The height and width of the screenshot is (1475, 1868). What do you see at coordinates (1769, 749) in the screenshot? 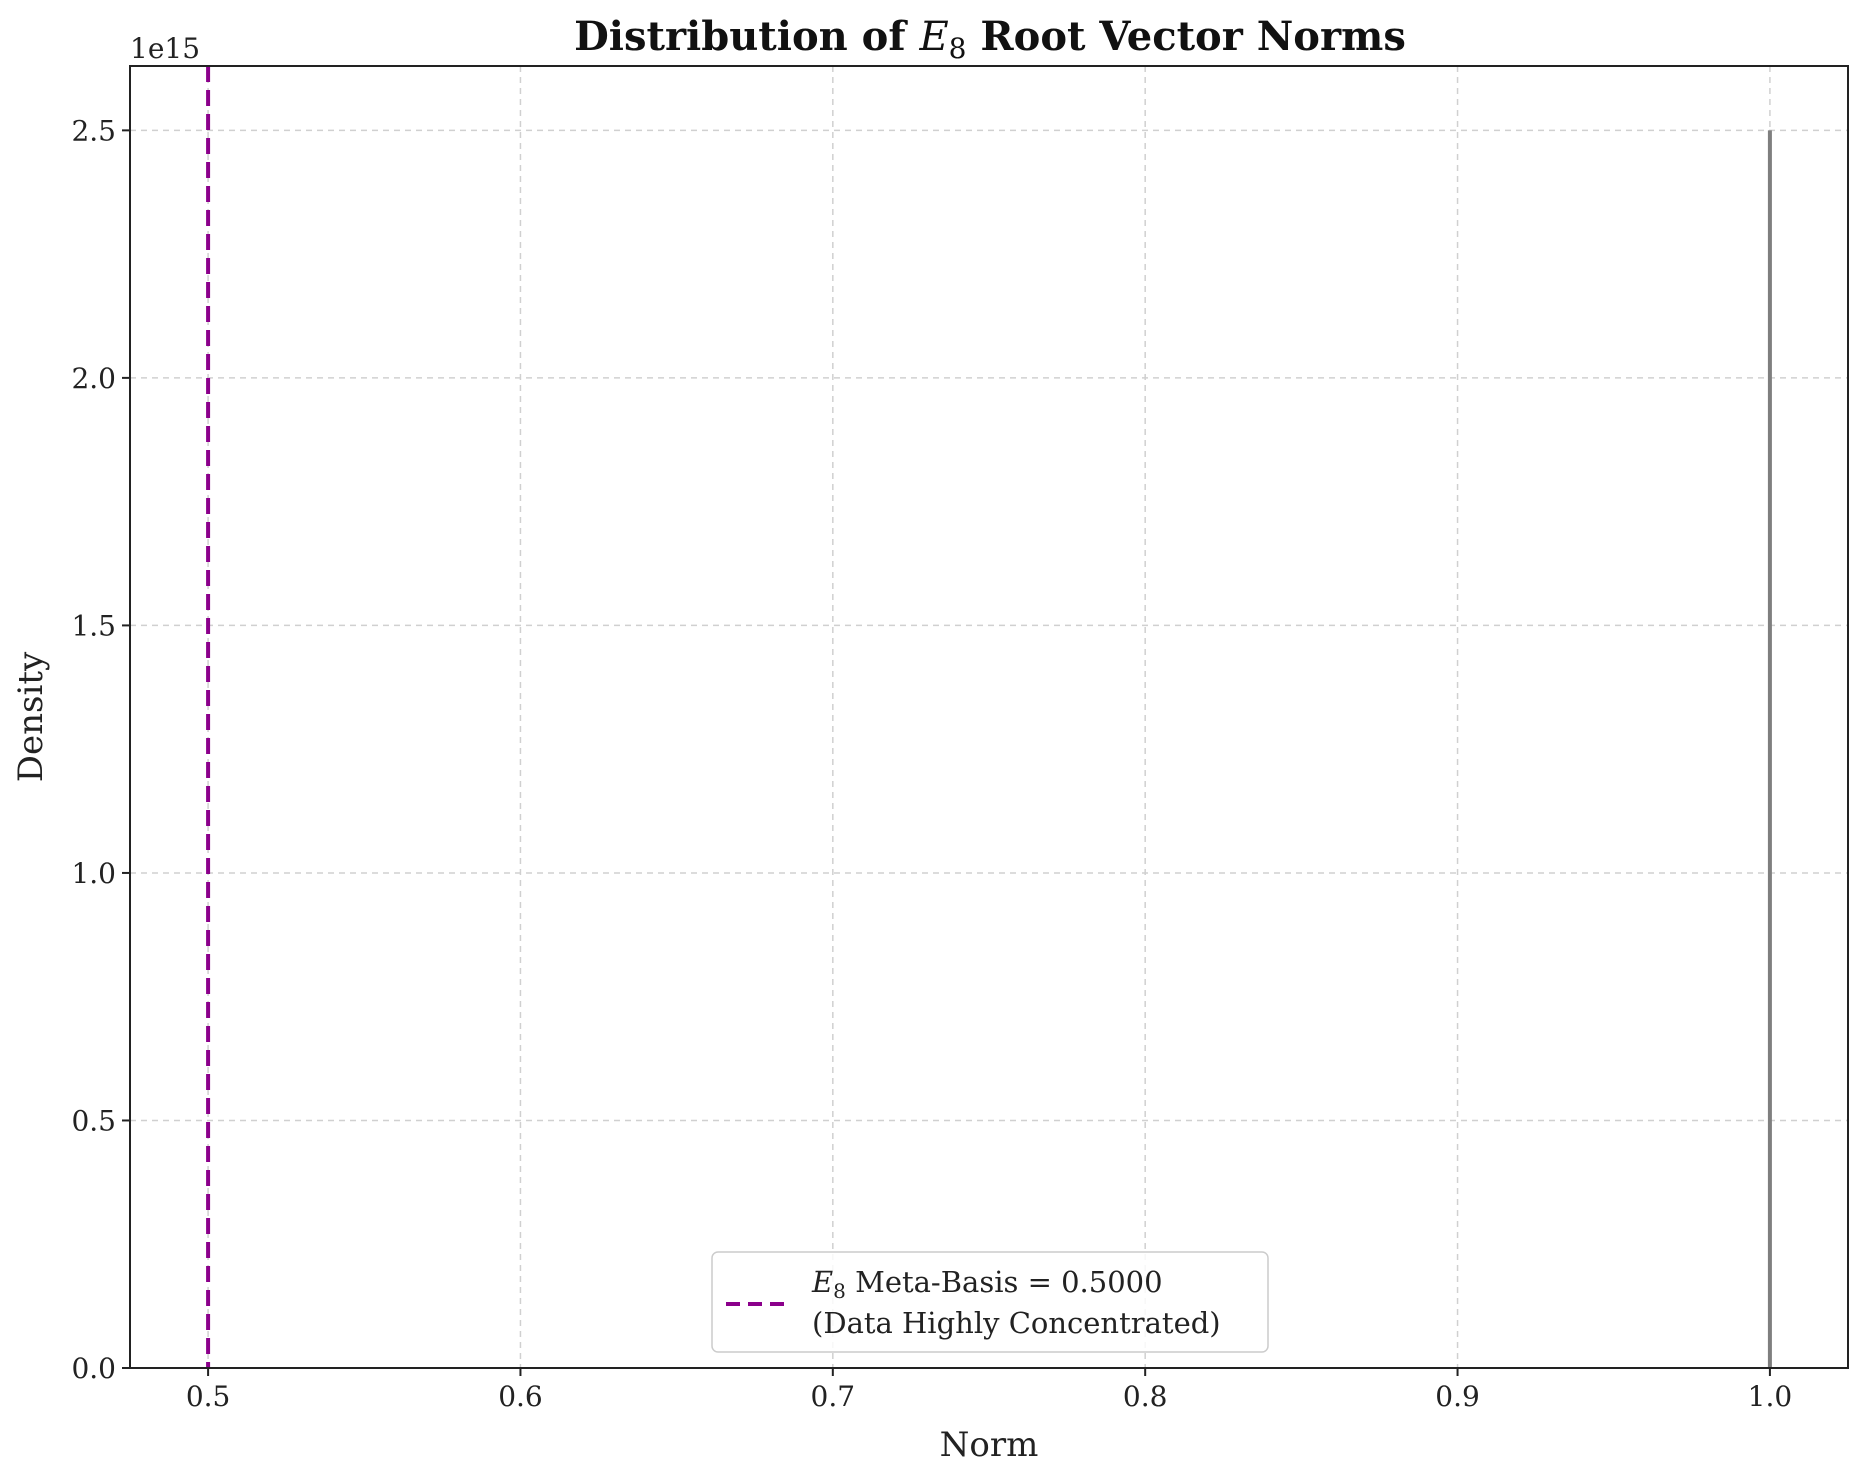
I see `histogram-bar` at bounding box center [1769, 749].